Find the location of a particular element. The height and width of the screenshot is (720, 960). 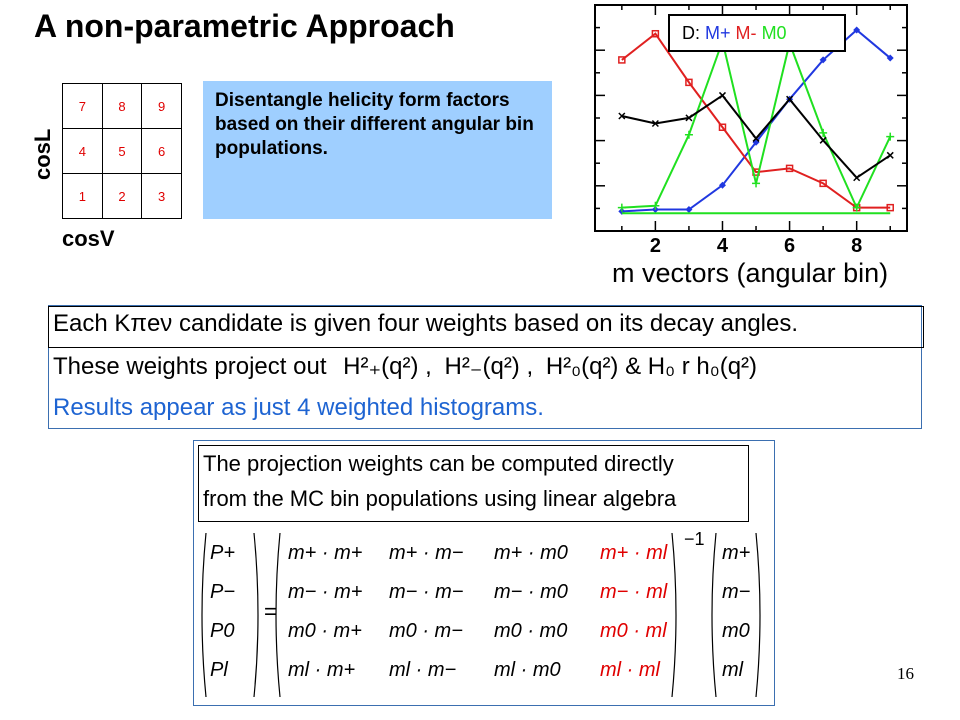

inverse-exponent: −1 is located at coordinates (694, 539).